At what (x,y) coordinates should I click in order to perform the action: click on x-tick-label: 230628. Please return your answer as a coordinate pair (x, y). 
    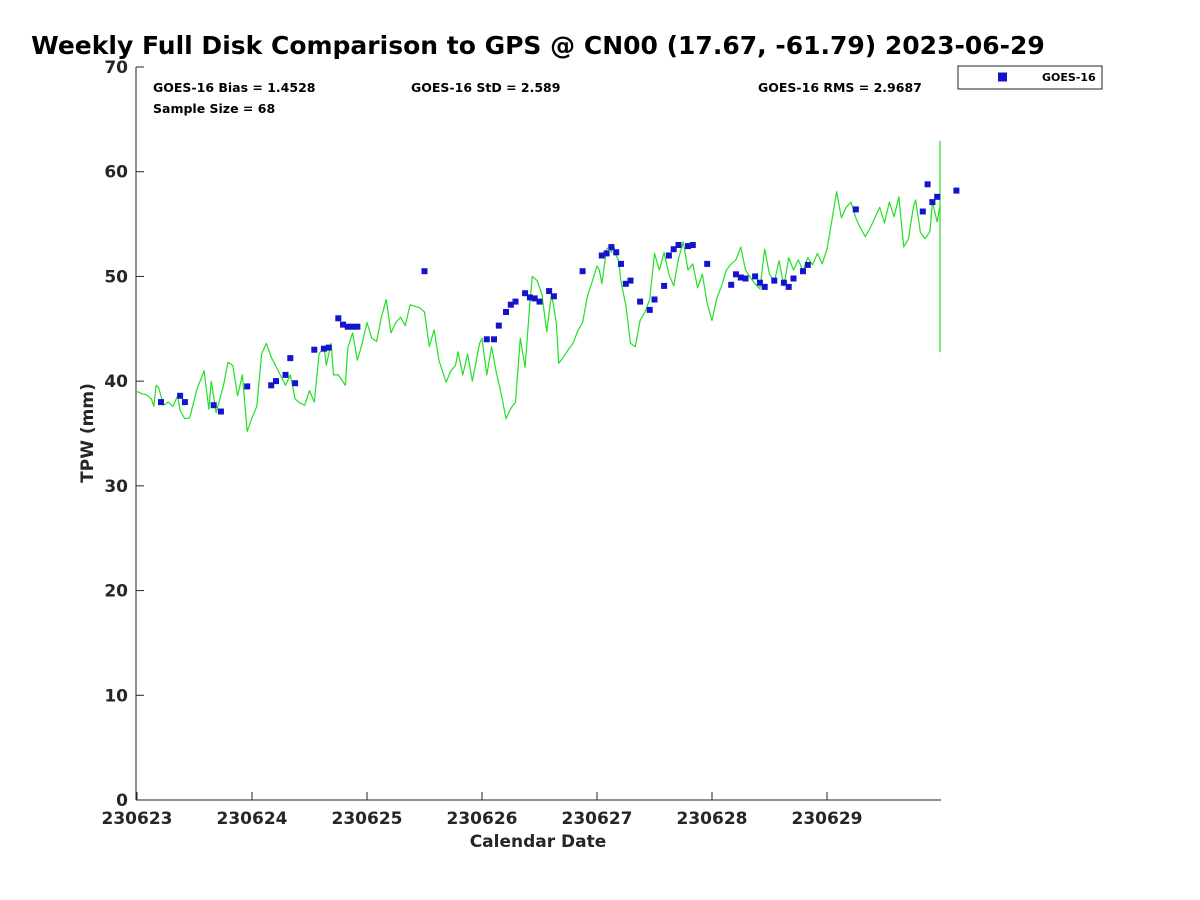
    Looking at the image, I should click on (712, 819).